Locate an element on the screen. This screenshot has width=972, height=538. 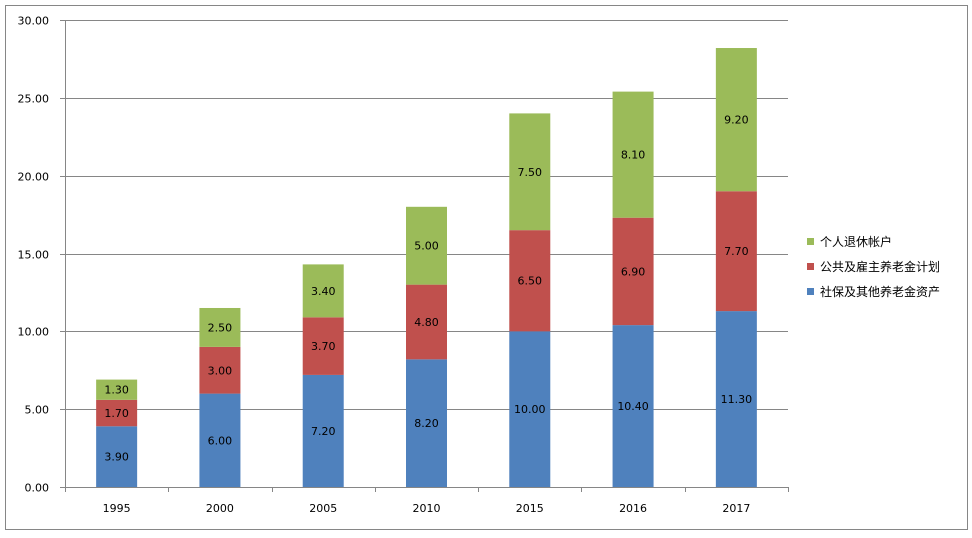
data-label: 8.10 is located at coordinates (633, 155).